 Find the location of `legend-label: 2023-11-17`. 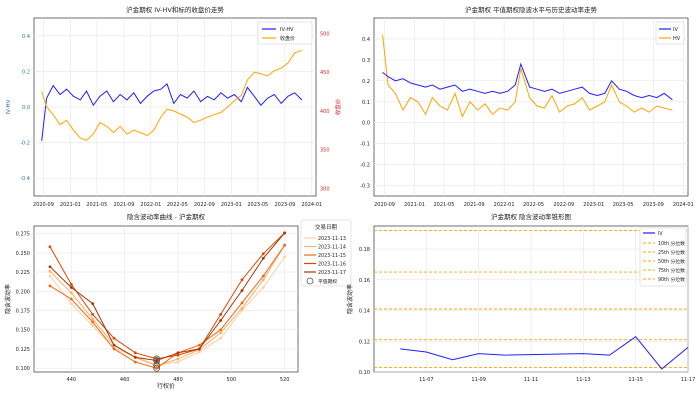

legend-label: 2023-11-17 is located at coordinates (332, 273).